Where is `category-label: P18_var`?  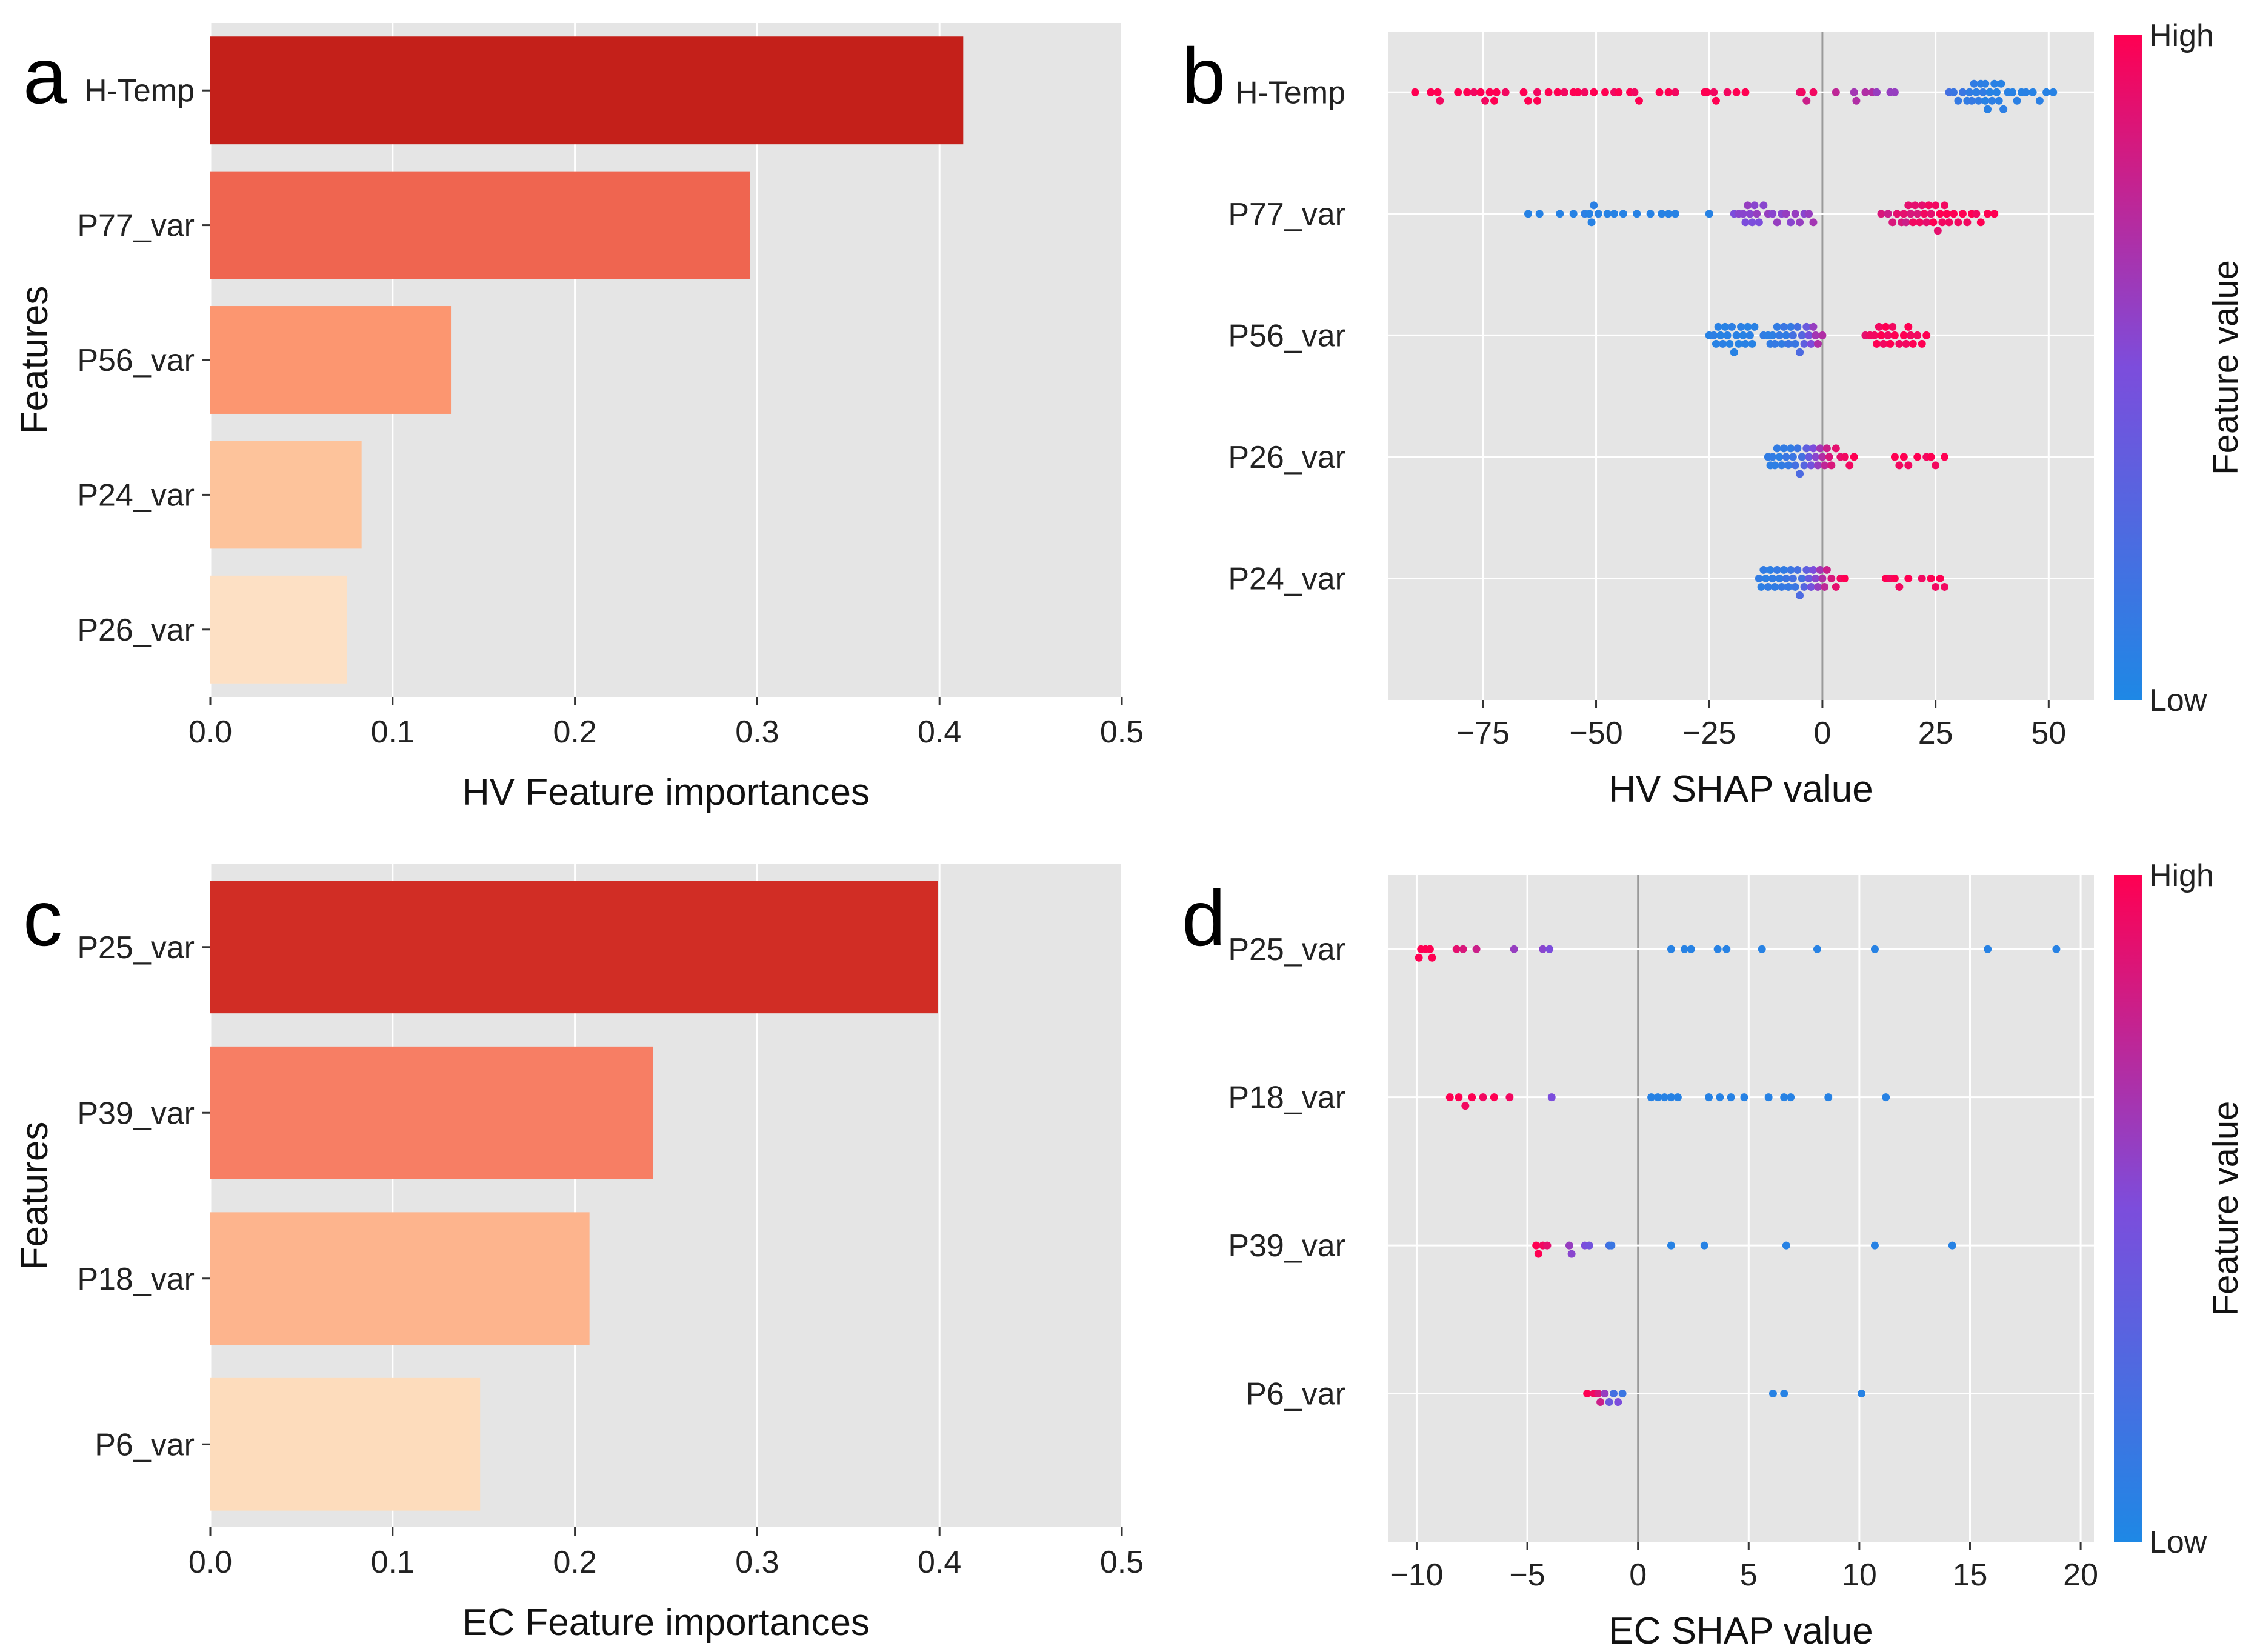
category-label: P18_var is located at coordinates (136, 1279).